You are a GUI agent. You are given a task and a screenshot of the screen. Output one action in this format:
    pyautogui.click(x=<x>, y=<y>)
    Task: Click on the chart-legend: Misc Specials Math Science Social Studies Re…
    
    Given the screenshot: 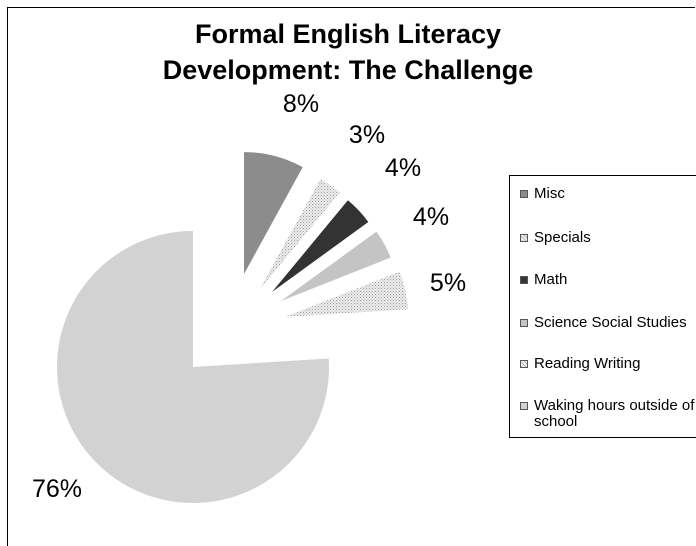 What is the action you would take?
    pyautogui.click(x=602, y=306)
    